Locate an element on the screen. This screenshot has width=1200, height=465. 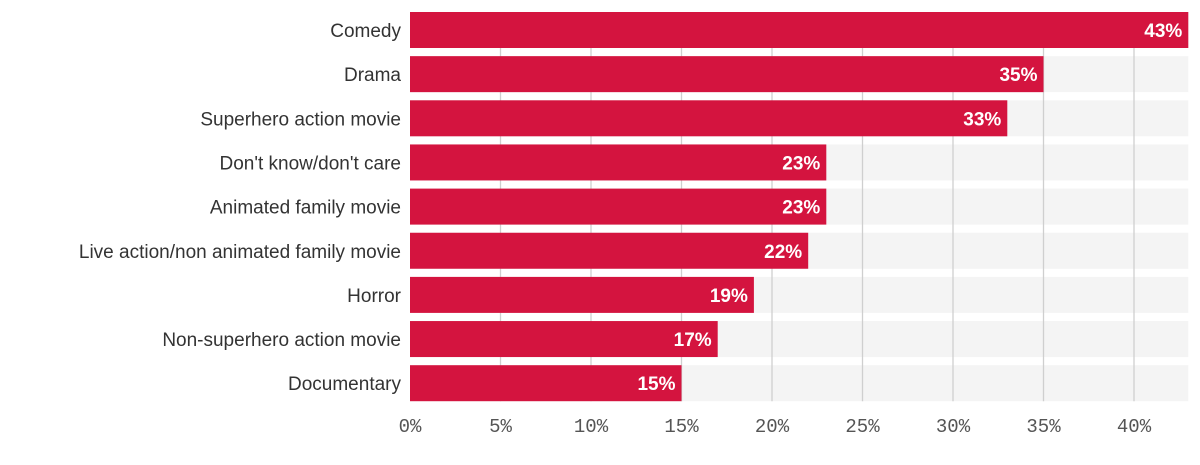
category-label: Comedy is located at coordinates (365, 31).